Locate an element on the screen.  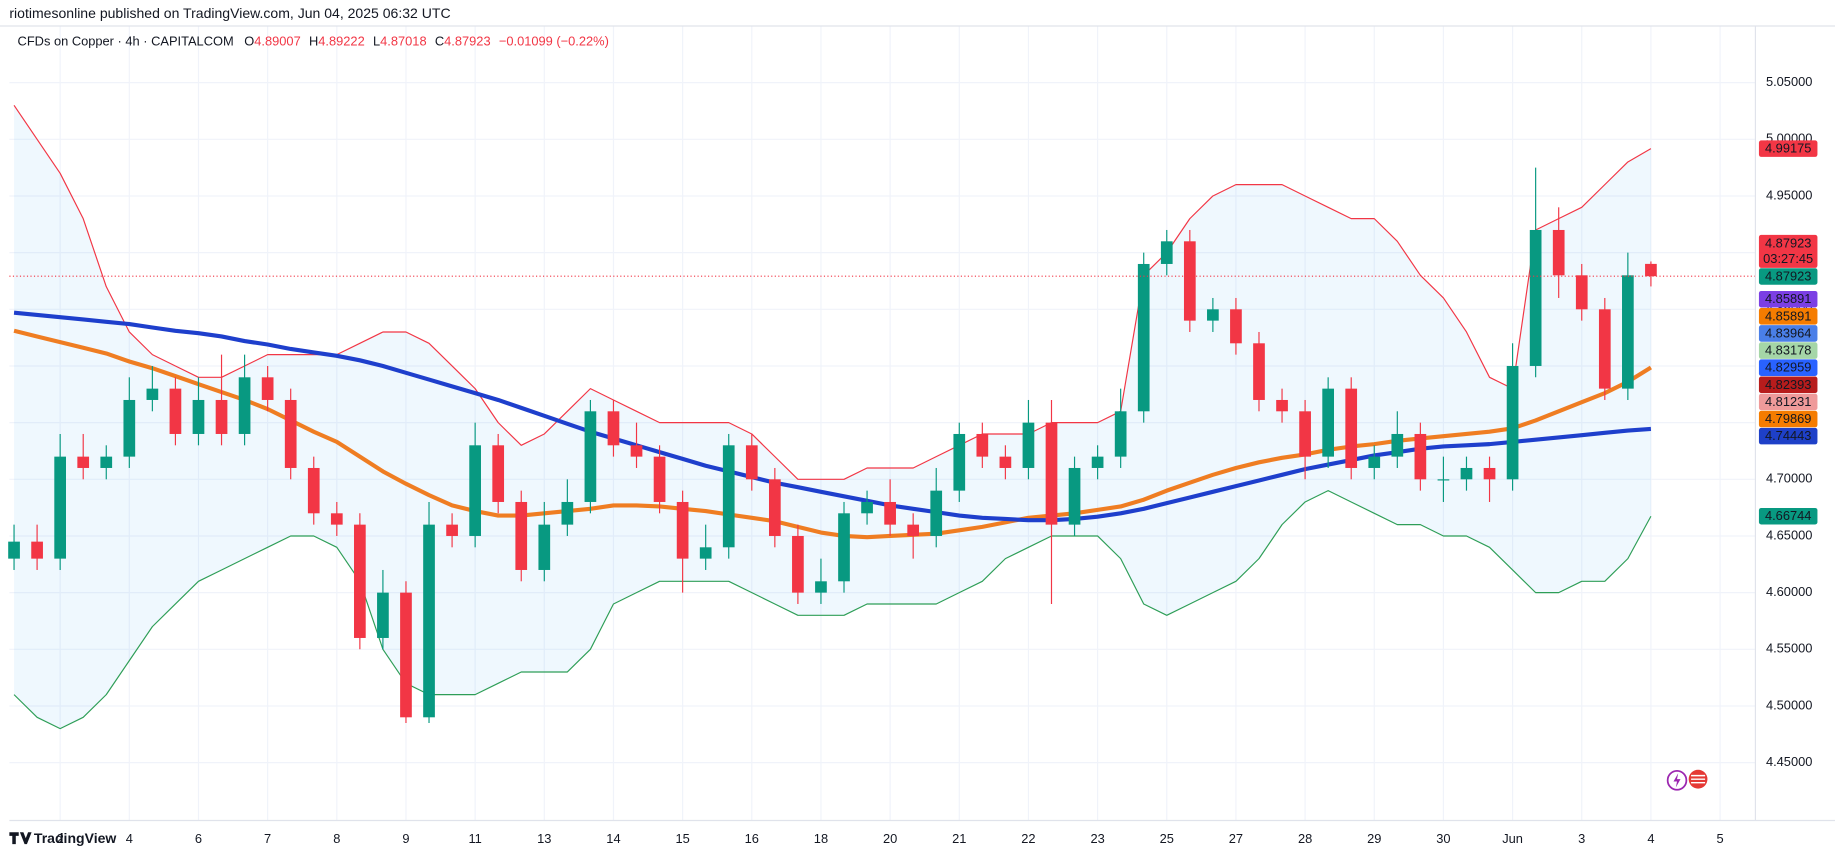
price-tag: 4.81231 is located at coordinates (1788, 402).